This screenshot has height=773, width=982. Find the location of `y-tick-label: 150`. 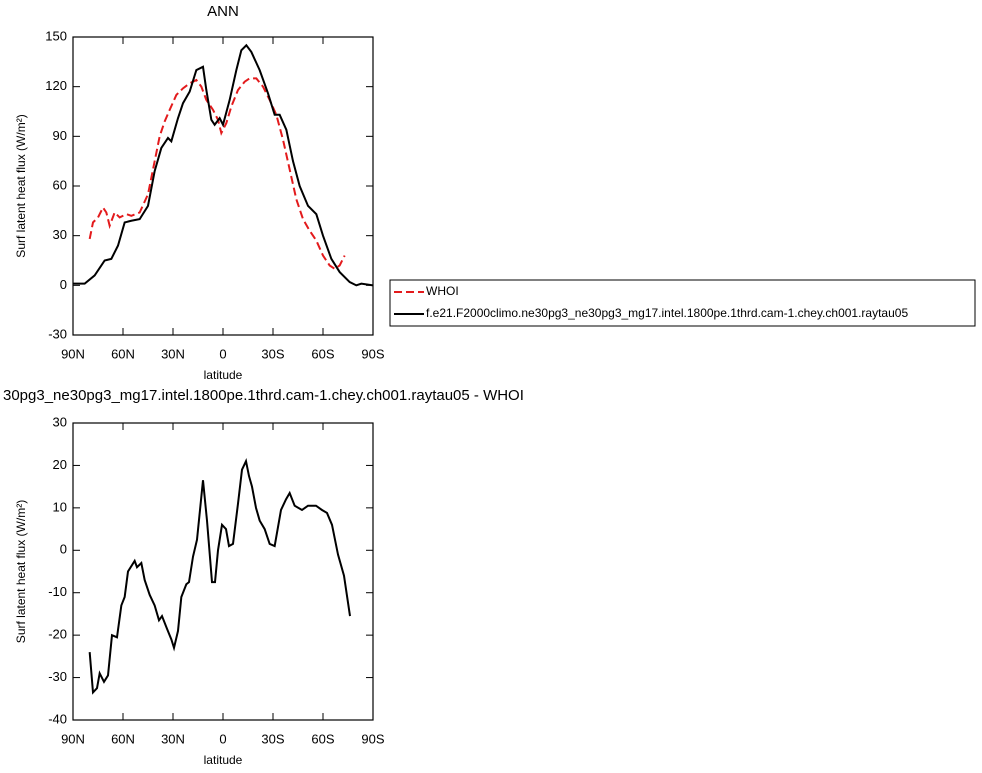

y-tick-label: 150 is located at coordinates (56, 35).